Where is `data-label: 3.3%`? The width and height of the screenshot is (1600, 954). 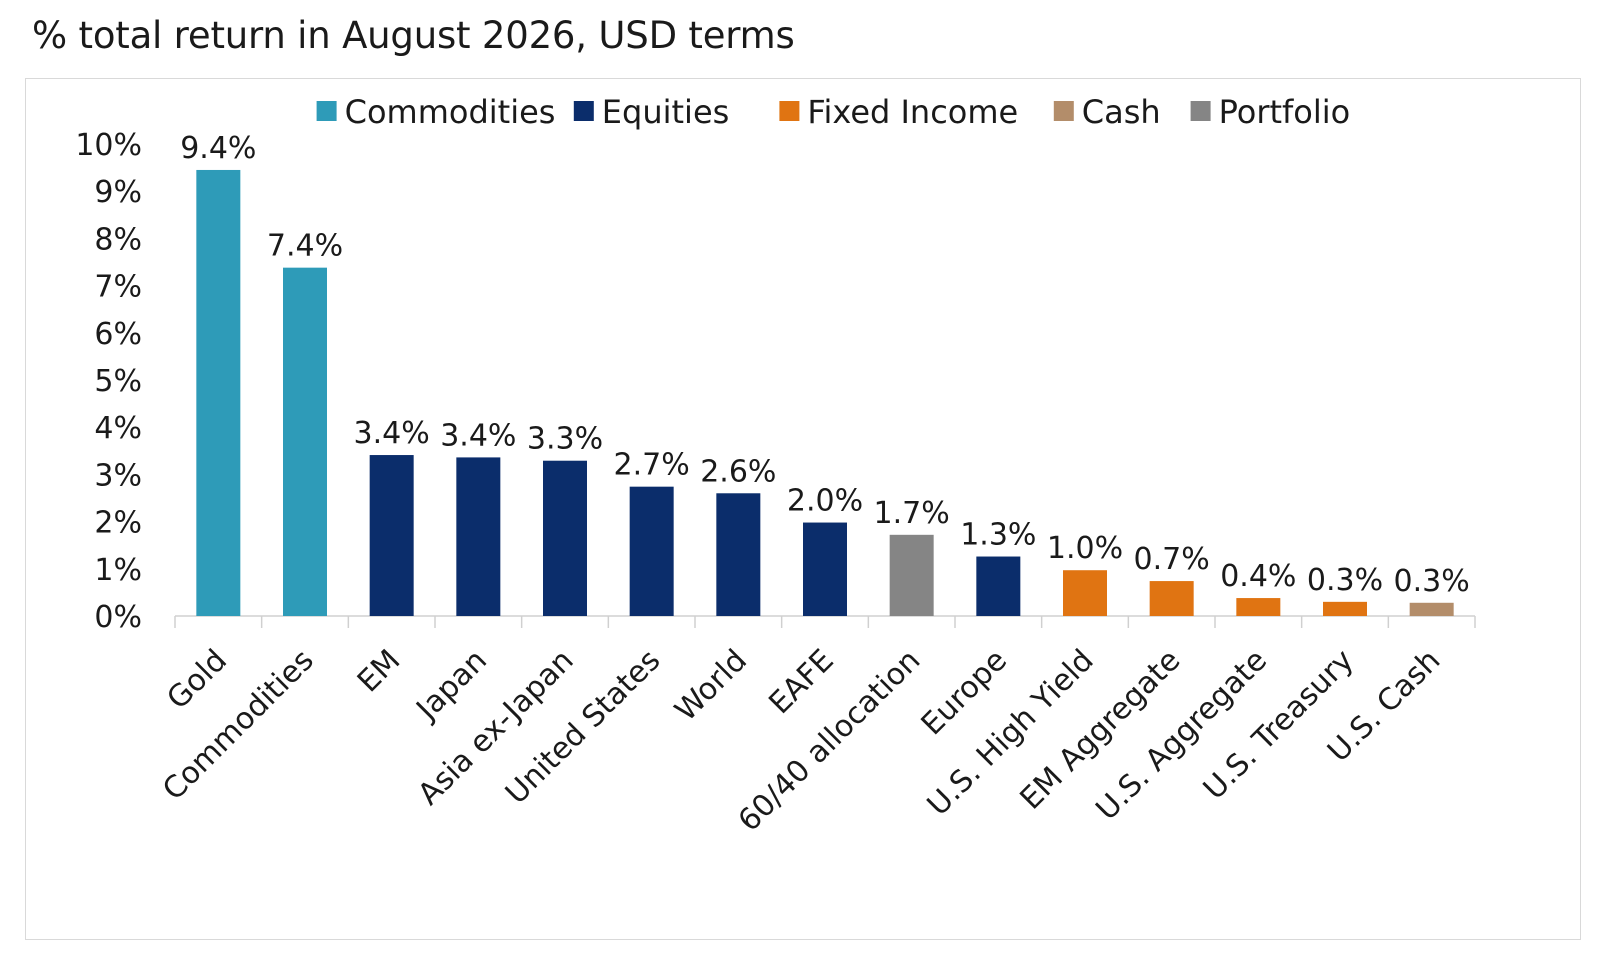
data-label: 3.3% is located at coordinates (565, 439).